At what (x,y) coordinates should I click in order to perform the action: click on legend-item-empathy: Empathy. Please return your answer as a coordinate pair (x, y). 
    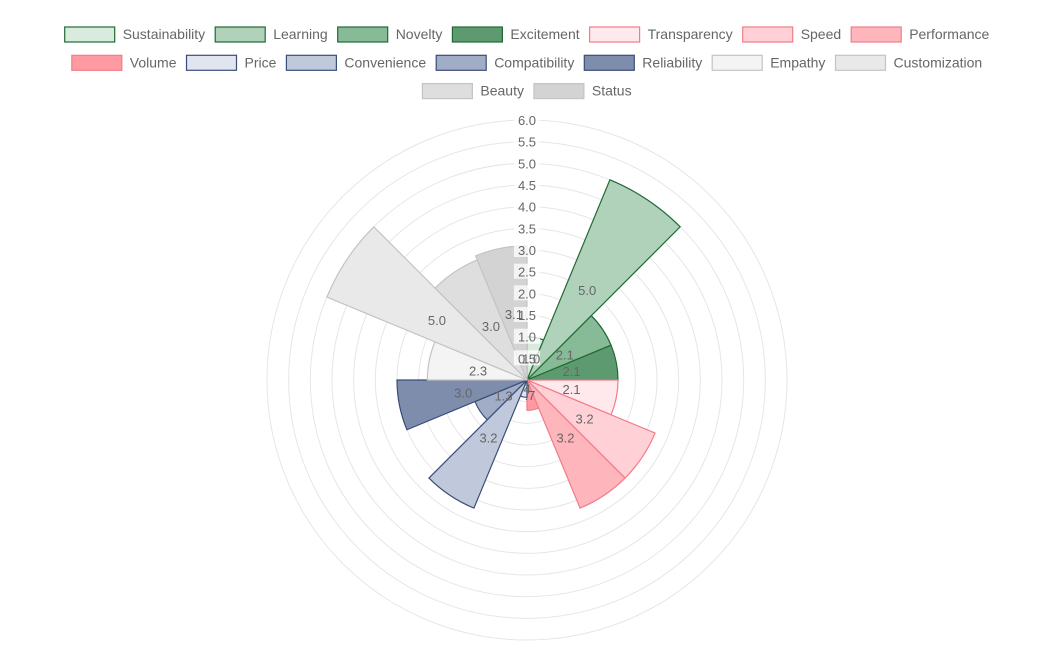
    Looking at the image, I should click on (768, 62).